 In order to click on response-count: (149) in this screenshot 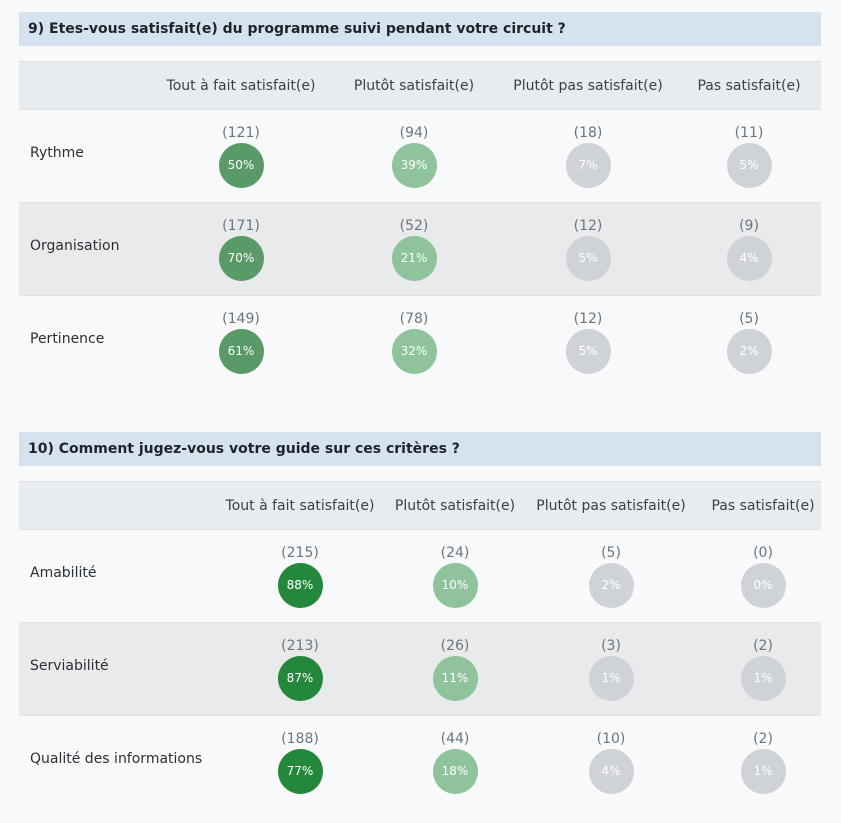, I will do `click(241, 318)`.